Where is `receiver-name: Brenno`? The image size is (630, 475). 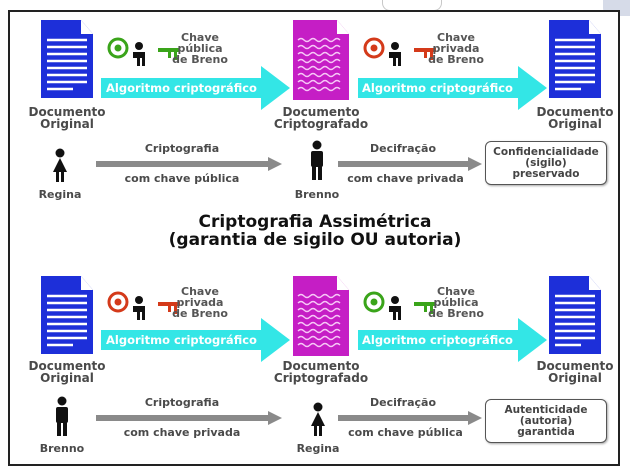 receiver-name: Brenno is located at coordinates (317, 194).